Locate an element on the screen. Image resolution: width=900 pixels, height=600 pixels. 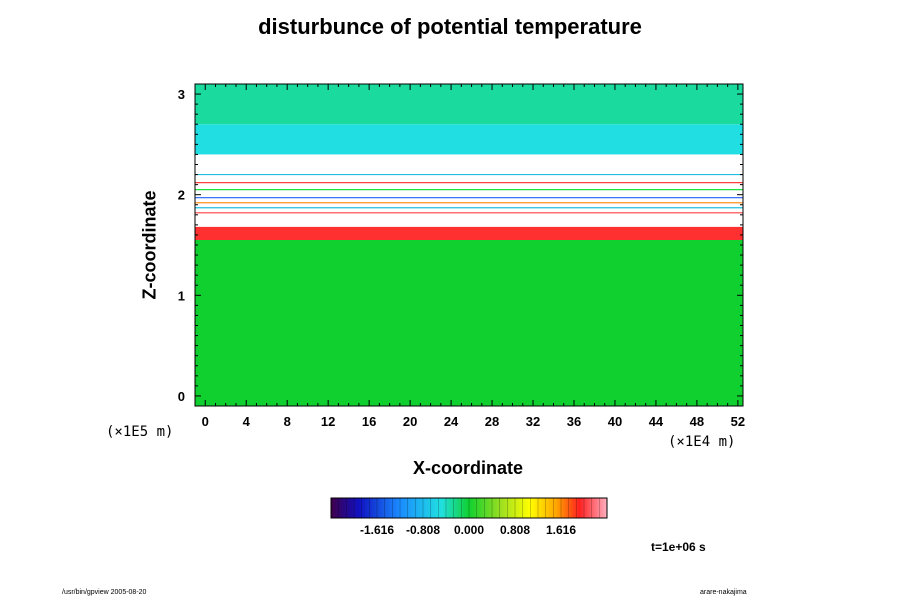
colorbar: -1.616 -0.808 0.000 0.808 1.616 is located at coordinates (469, 517).